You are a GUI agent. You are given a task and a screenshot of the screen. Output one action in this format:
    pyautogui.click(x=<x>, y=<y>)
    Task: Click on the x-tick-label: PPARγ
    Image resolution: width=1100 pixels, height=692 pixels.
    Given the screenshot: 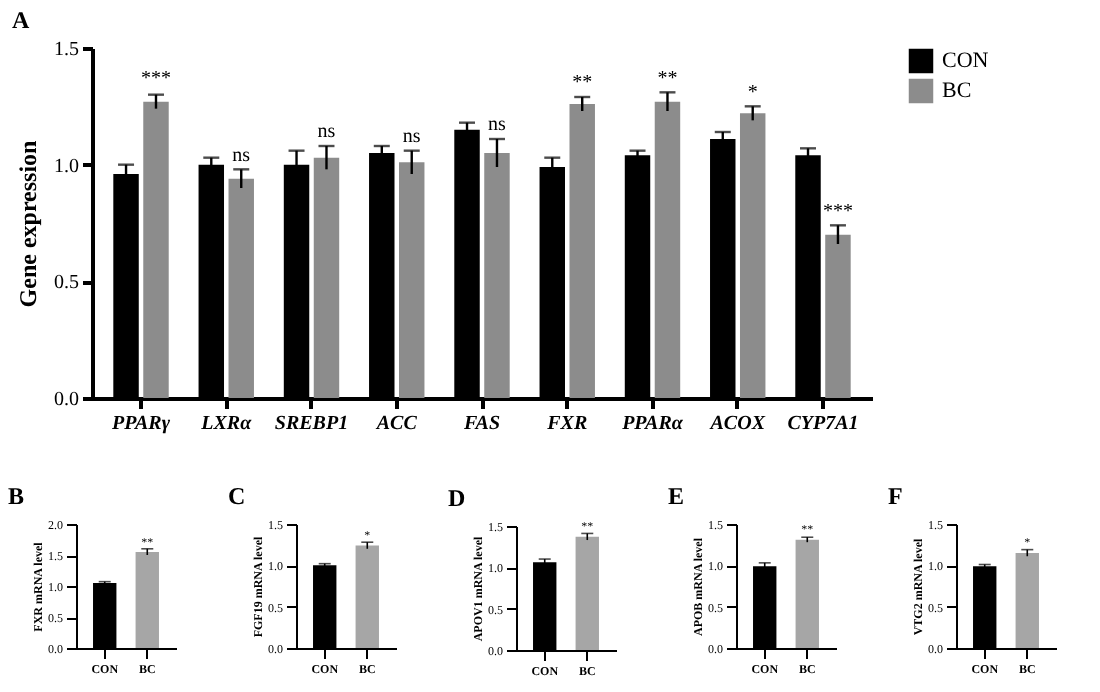 What is the action you would take?
    pyautogui.click(x=142, y=424)
    